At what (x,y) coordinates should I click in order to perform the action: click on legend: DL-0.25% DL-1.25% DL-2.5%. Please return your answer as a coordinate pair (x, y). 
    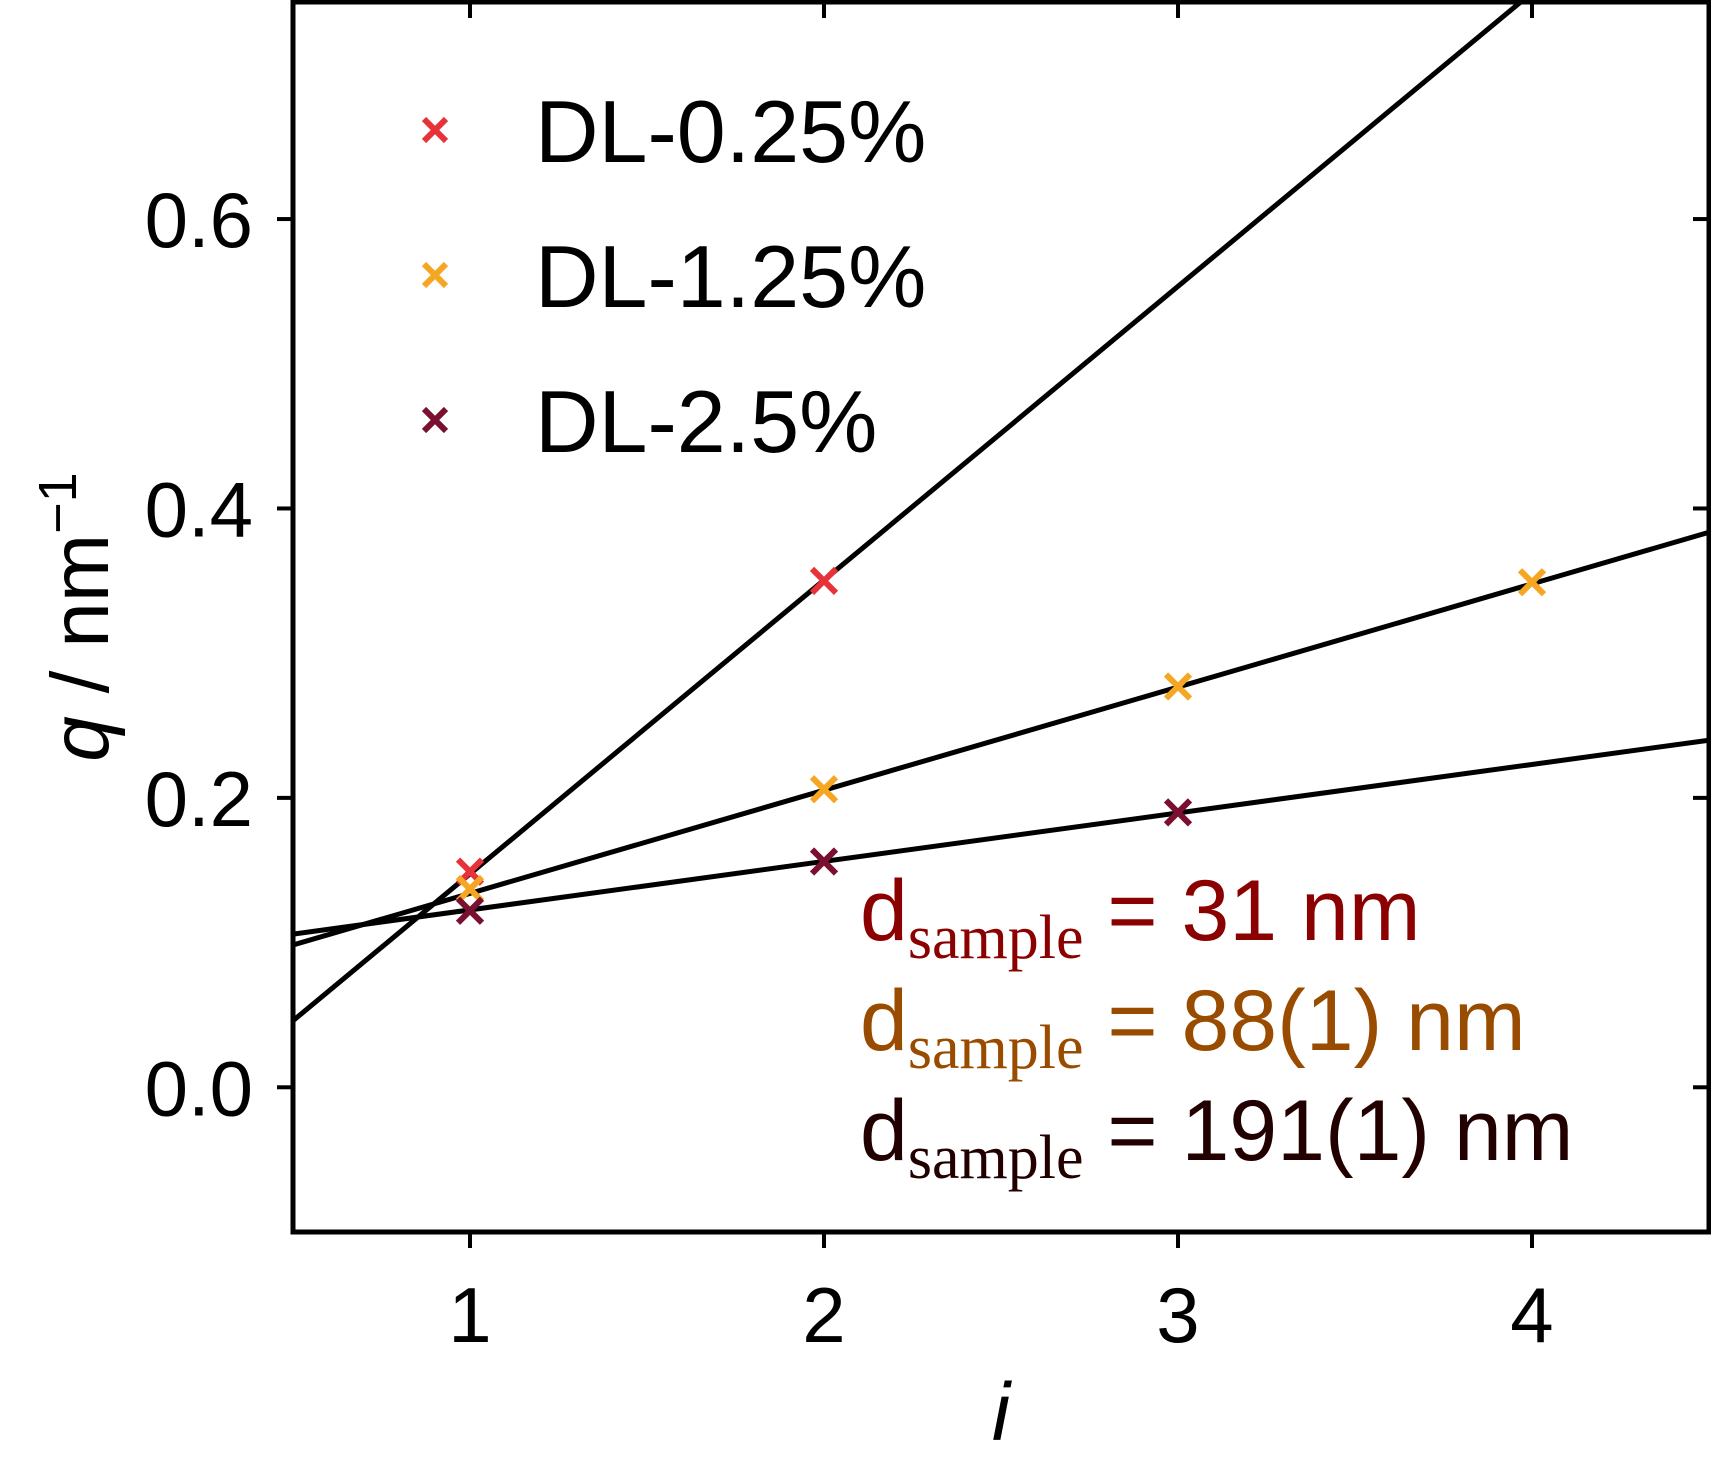
    Looking at the image, I should click on (673, 276).